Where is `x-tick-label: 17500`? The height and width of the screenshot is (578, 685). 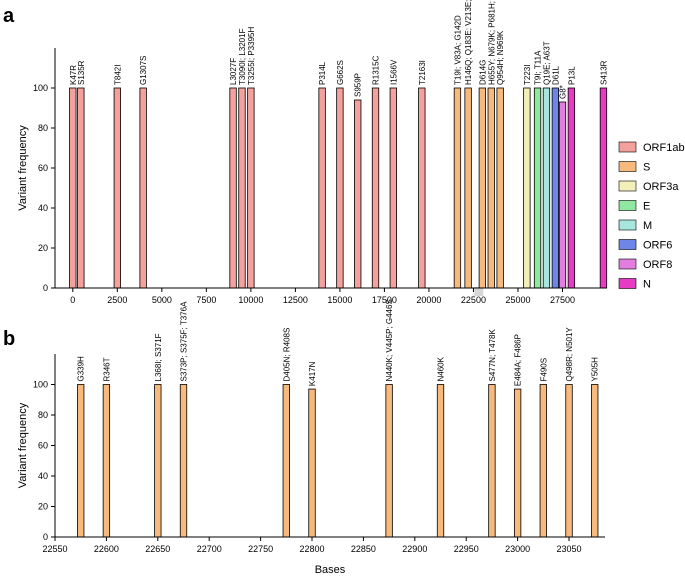 x-tick-label: 17500 is located at coordinates (384, 300).